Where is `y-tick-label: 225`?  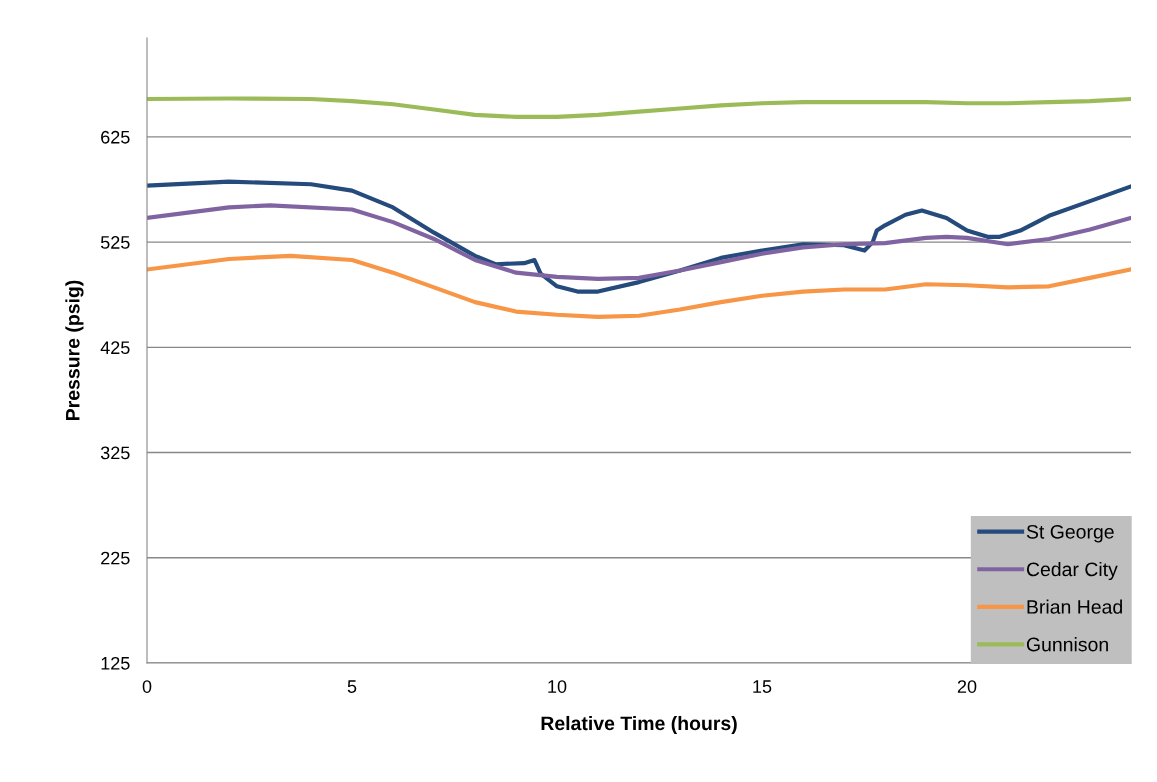 y-tick-label: 225 is located at coordinates (115, 558).